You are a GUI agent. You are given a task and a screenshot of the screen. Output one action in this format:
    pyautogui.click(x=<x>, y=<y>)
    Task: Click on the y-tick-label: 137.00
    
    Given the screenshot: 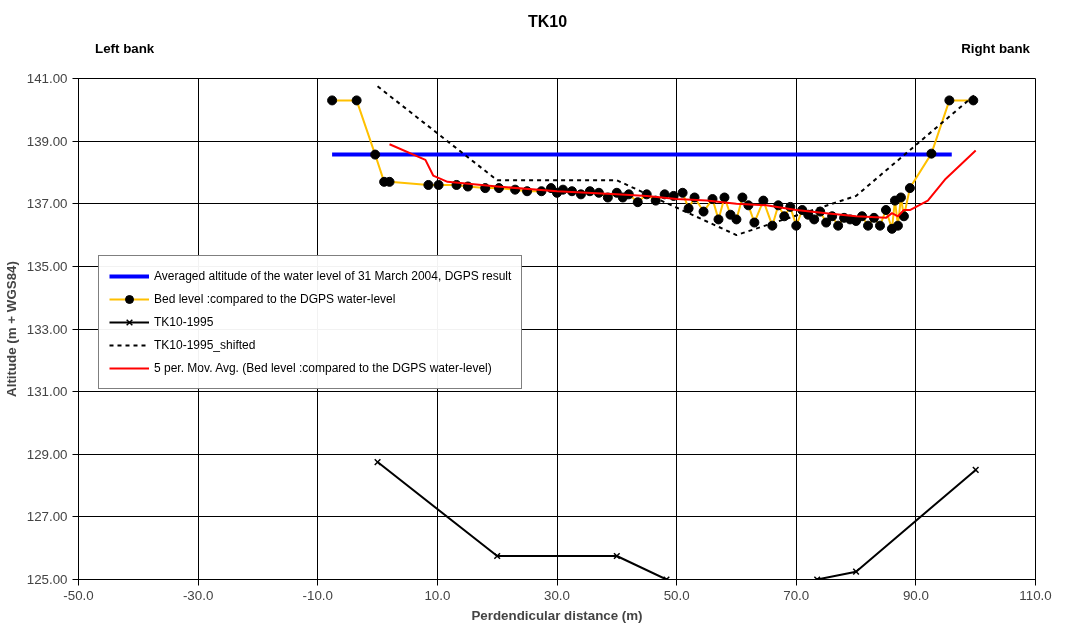 What is the action you would take?
    pyautogui.click(x=47, y=204)
    